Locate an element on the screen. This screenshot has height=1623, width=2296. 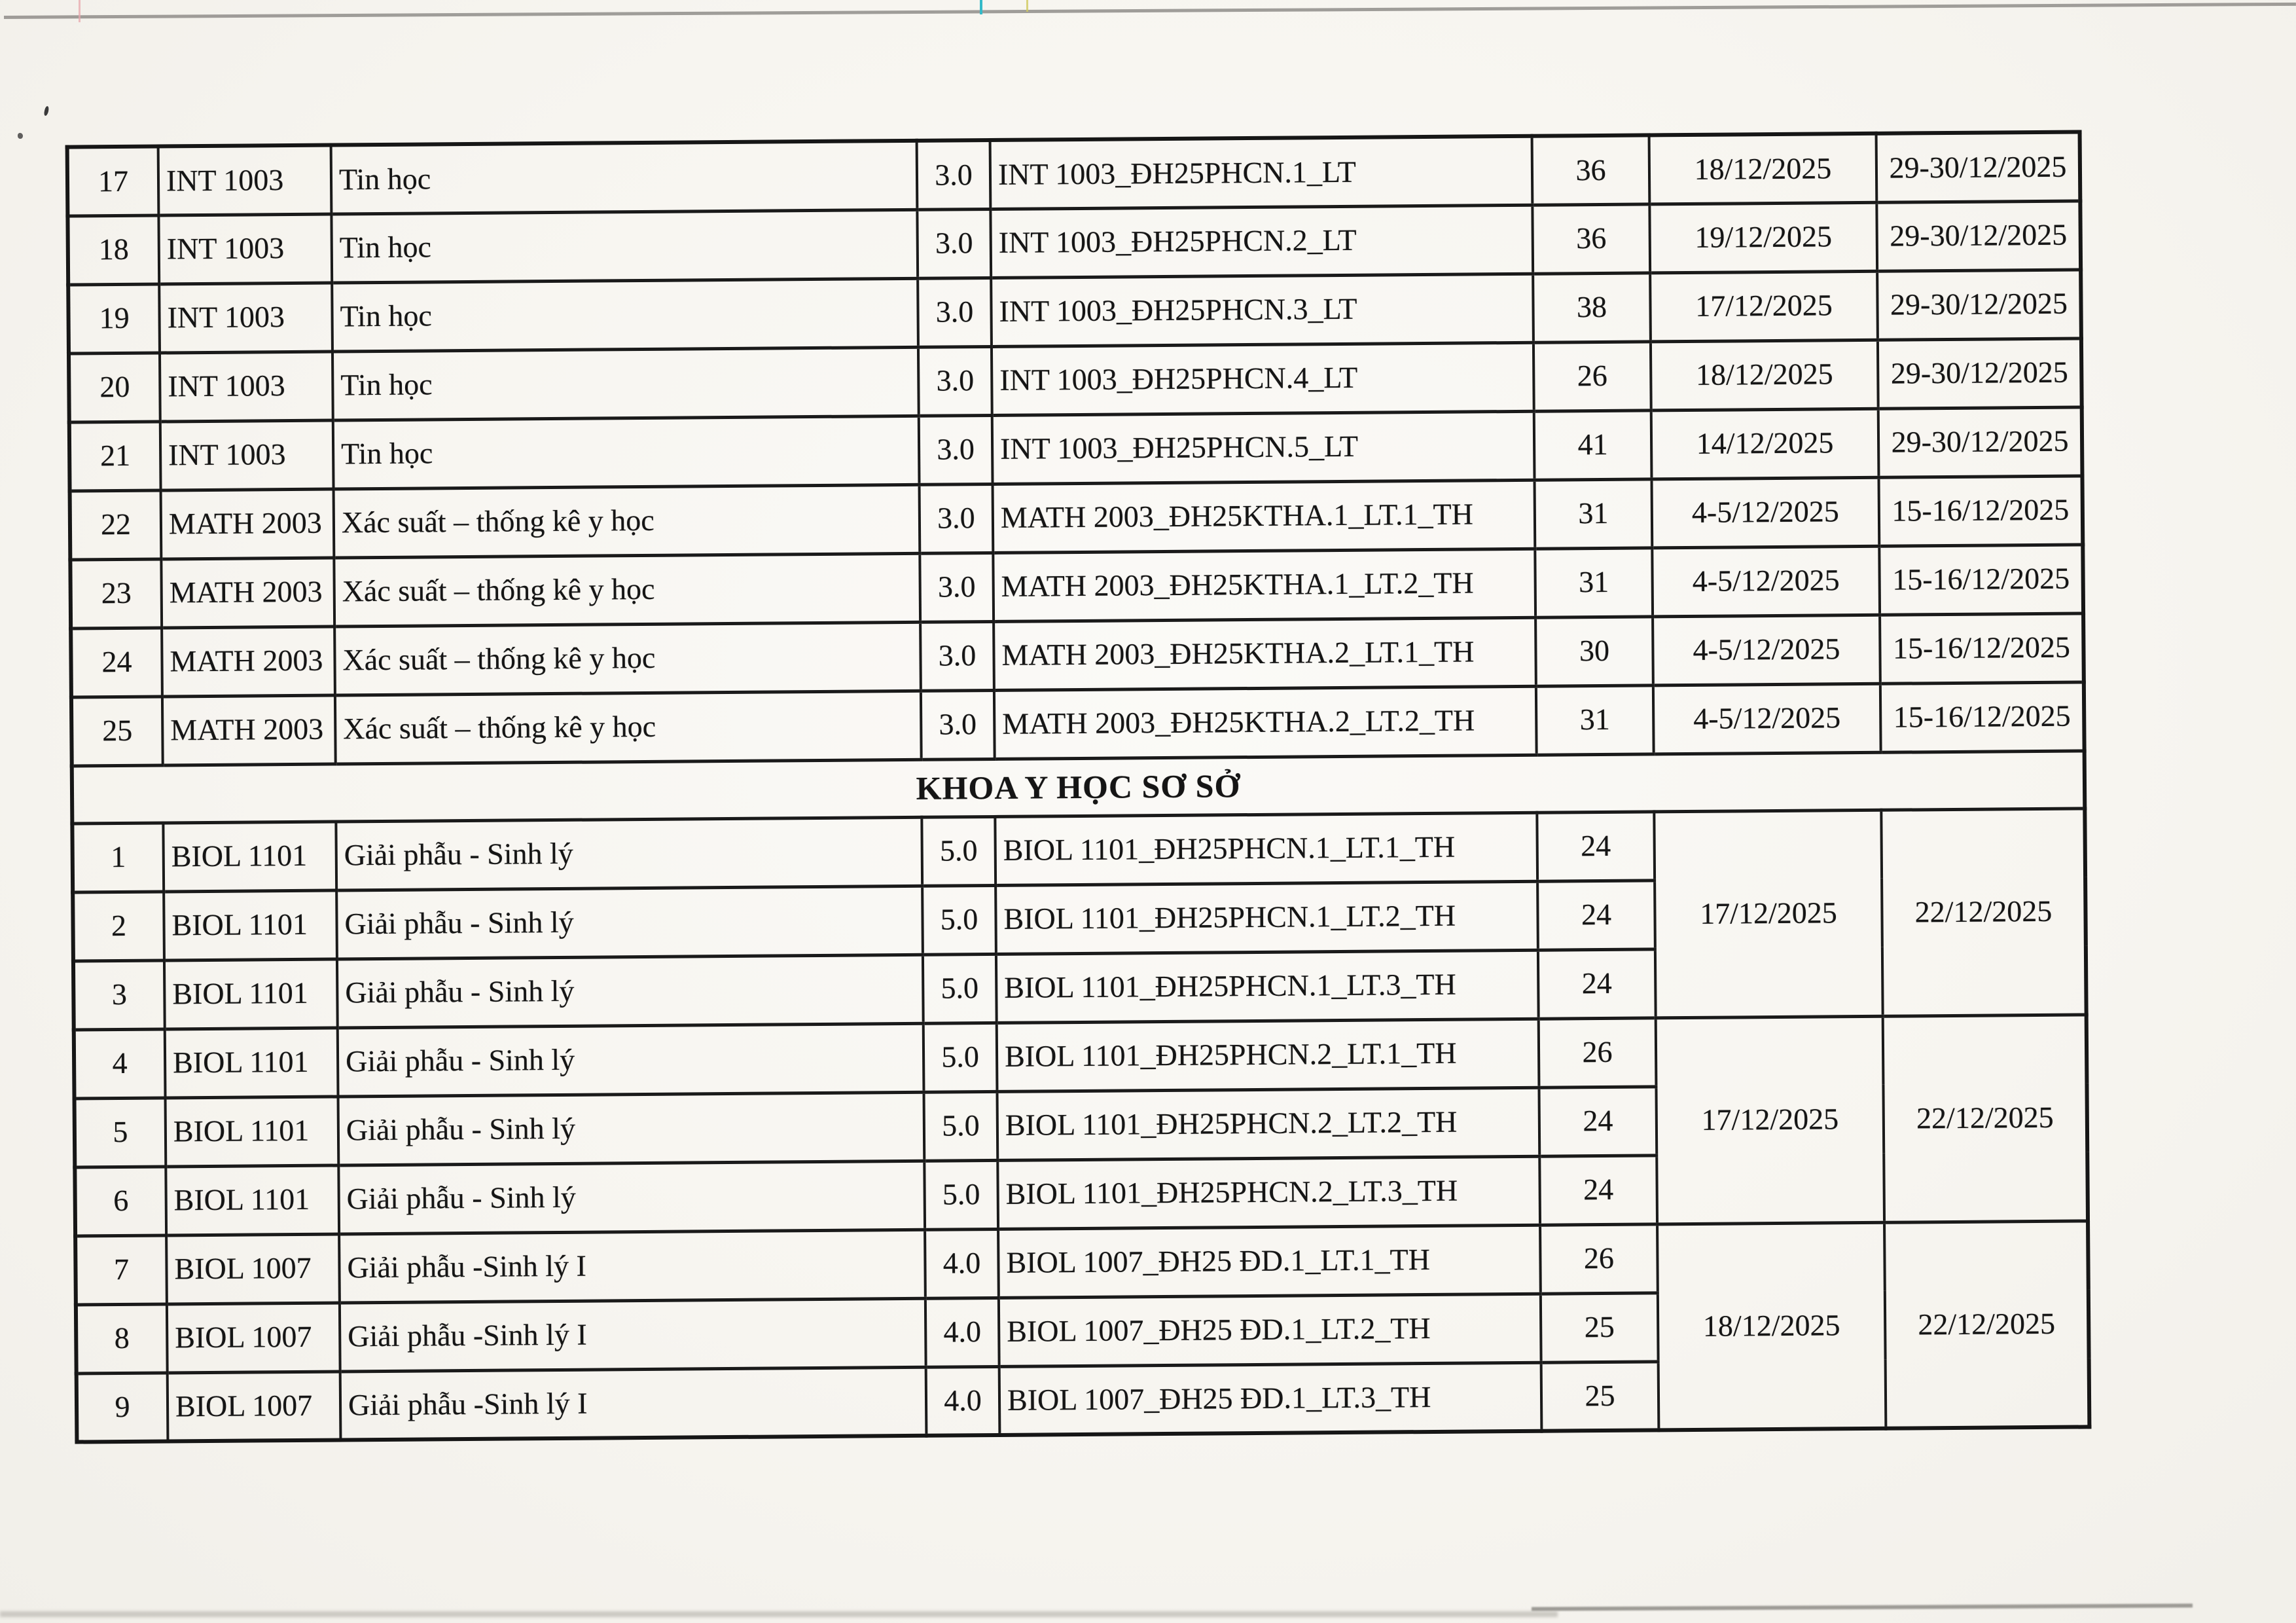
cell-class-code: MATH 2003_ĐH25KTHA.2_LT.1_TH is located at coordinates (1265, 653).